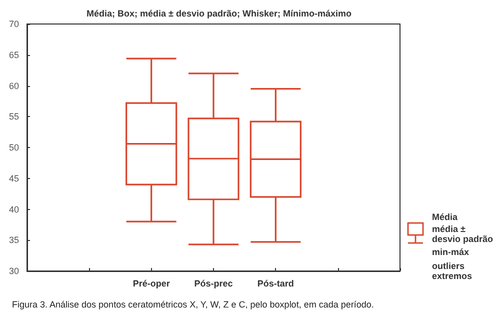 This screenshot has height=323, width=501. What do you see at coordinates (445, 217) in the screenshot?
I see `text: Média` at bounding box center [445, 217].